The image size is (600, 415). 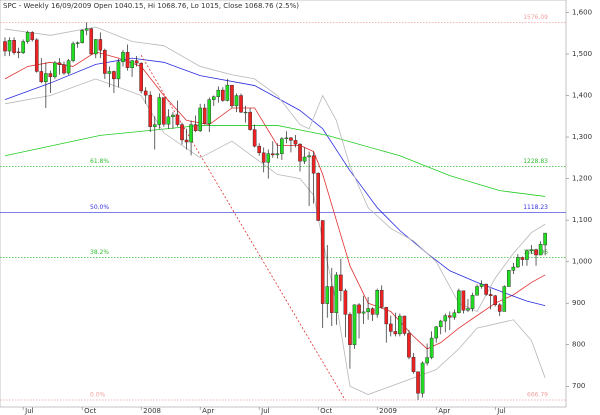 What do you see at coordinates (582, 179) in the screenshot?
I see `y-tick-label: 1,200` at bounding box center [582, 179].